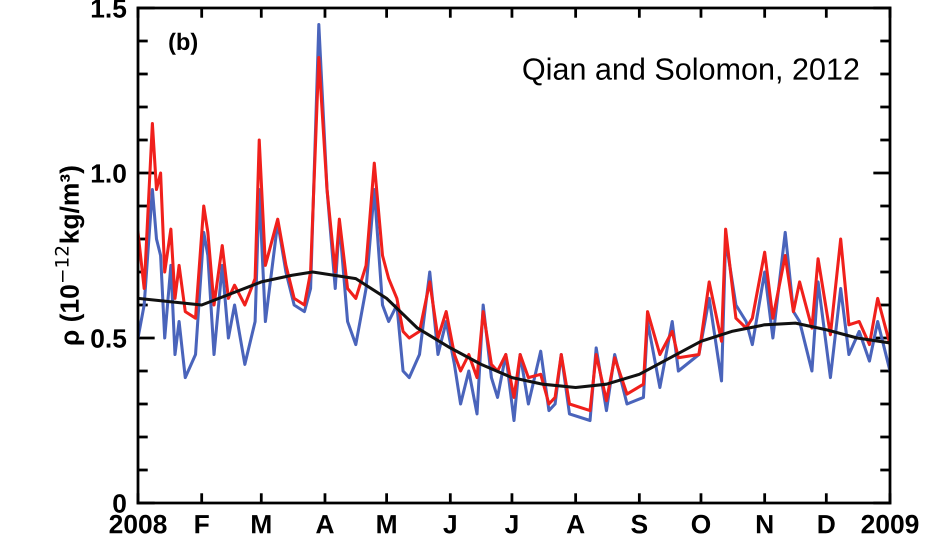 This screenshot has height=556, width=933. I want to click on y-tick-label: 0.5, so click(108, 338).